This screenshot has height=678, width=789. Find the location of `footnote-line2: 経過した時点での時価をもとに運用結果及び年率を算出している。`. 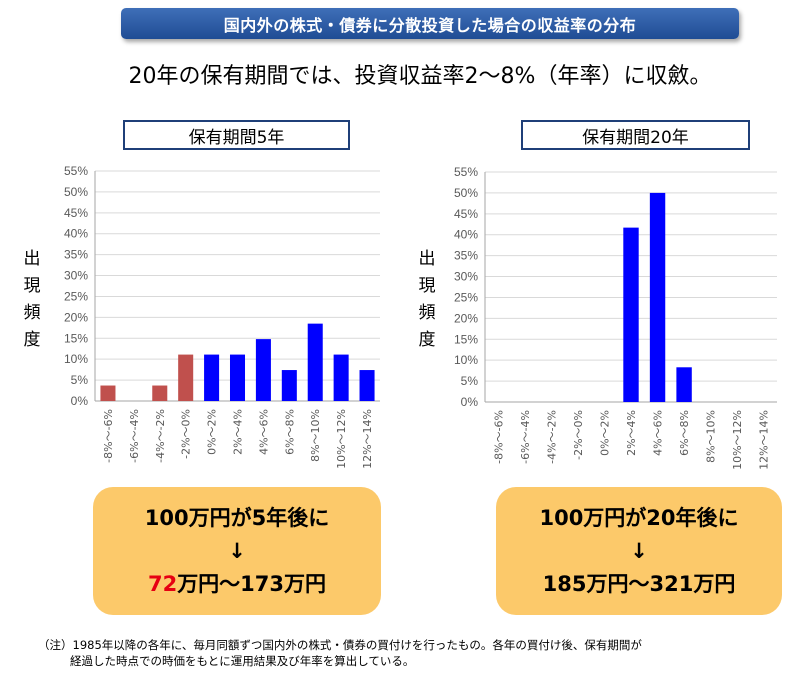

footnote-line2: 経過した時点での時価をもとに運用結果及び年率を算出している。 is located at coordinates (242, 661).